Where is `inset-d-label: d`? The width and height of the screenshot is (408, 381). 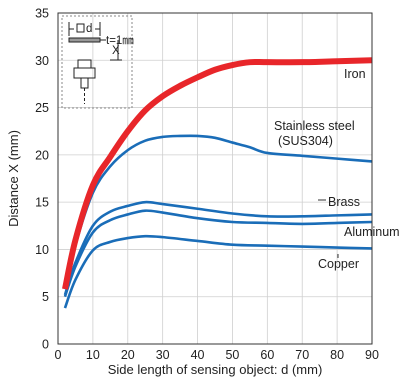 inset-d-label: d is located at coordinates (89, 29).